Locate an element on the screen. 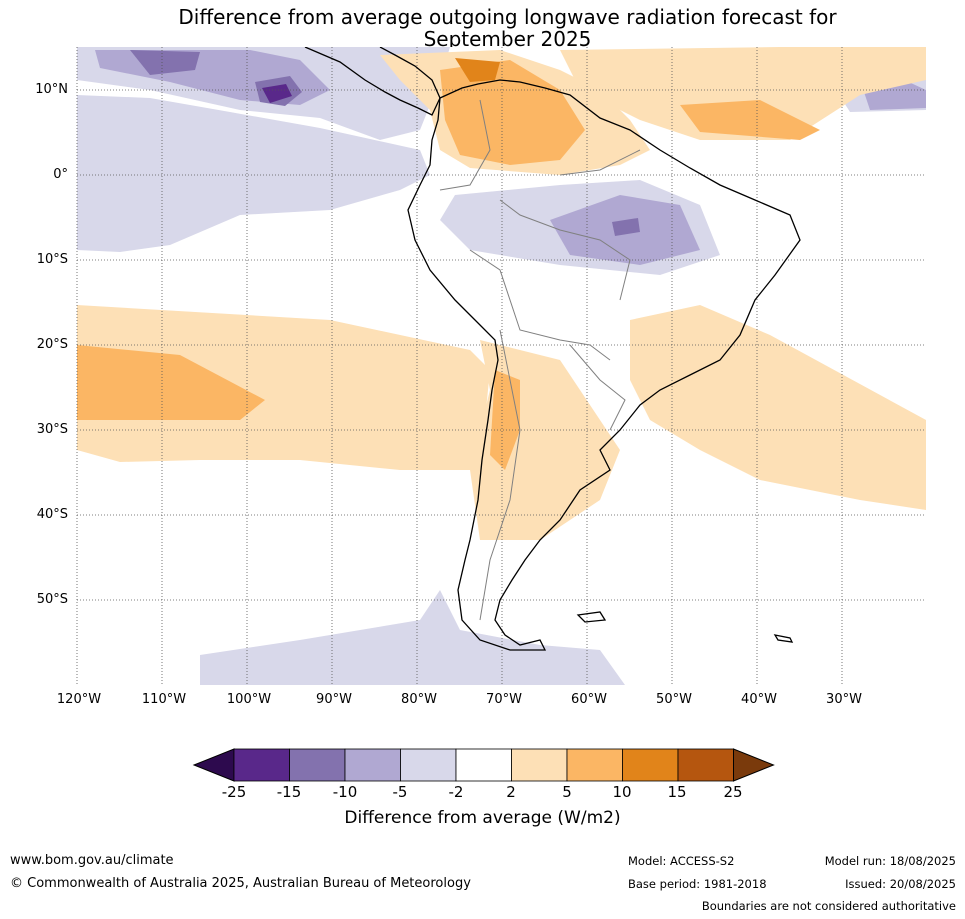 The image size is (965, 919). negative-anomaly-core-peak is located at coordinates (277, 93).